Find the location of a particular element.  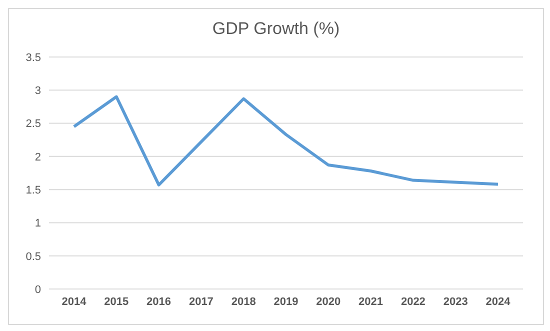

y-tick-label: 3 is located at coordinates (37, 91).